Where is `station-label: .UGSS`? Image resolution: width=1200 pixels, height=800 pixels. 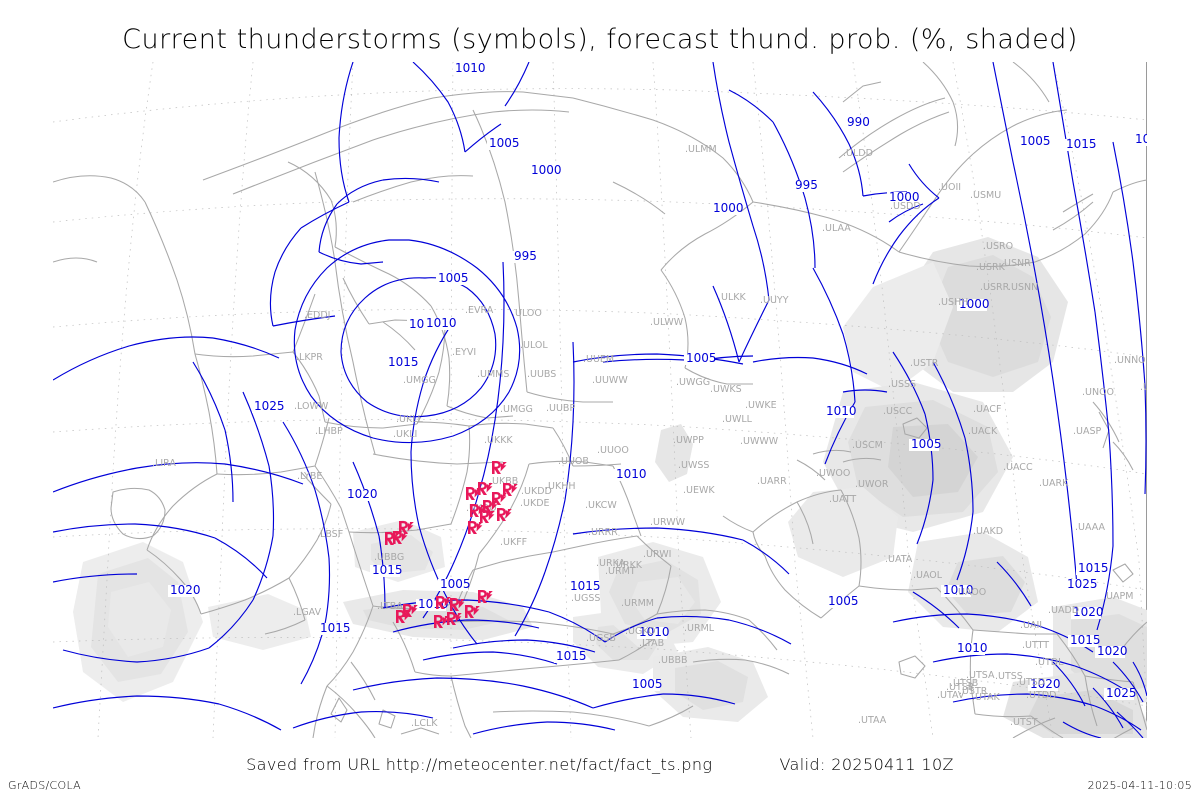
station-label: .UGSS is located at coordinates (585, 598).